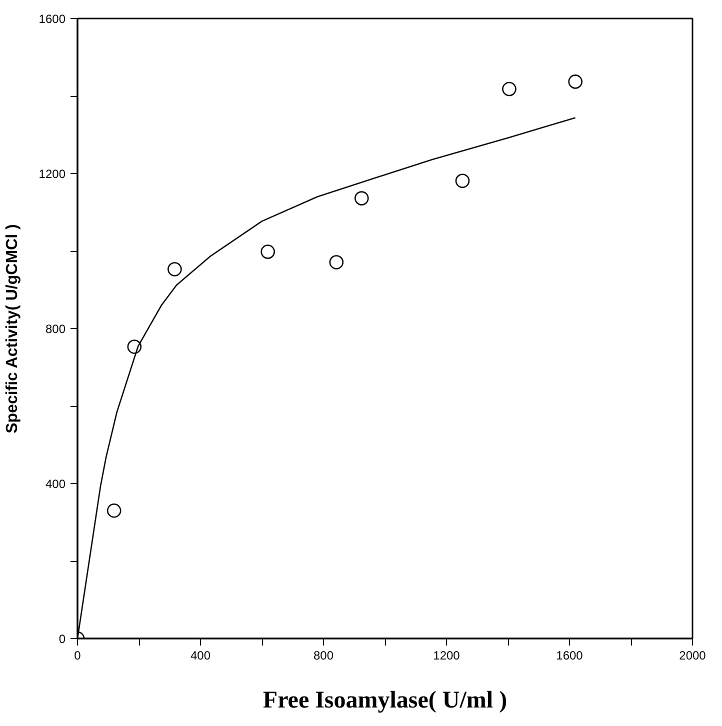  Describe the element at coordinates (55, 484) in the screenshot. I see `y-tick-label: 400` at that location.